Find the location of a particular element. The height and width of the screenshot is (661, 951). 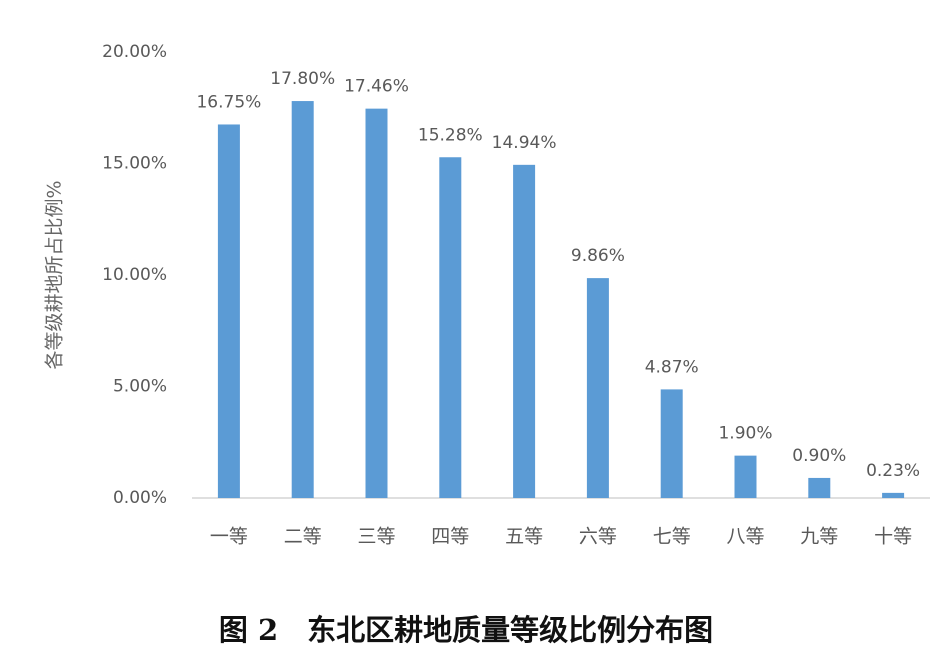

x-tick-label: 六等 is located at coordinates (598, 537).